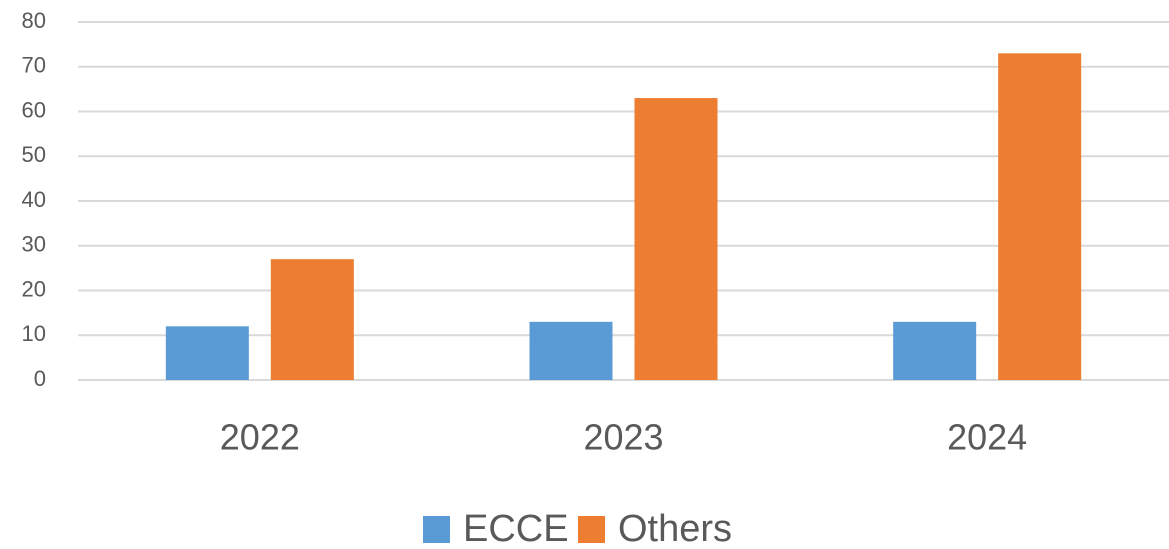 The height and width of the screenshot is (549, 1169). I want to click on x-tick-label: 2024, so click(987, 437).